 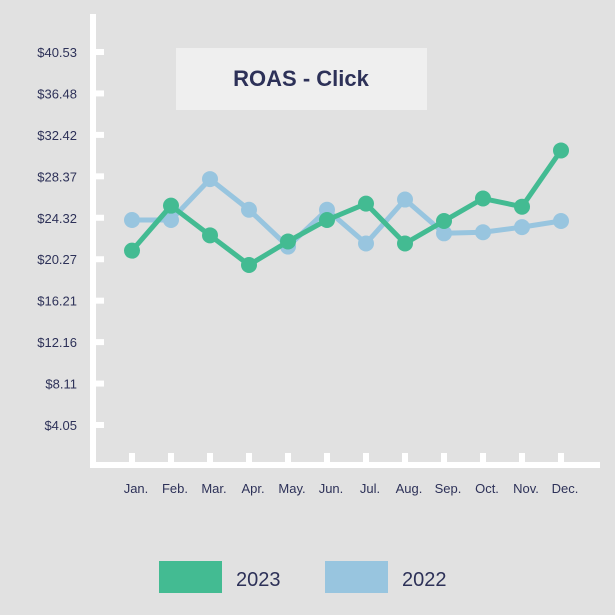 I want to click on x-tick-label: Jan., so click(x=136, y=488).